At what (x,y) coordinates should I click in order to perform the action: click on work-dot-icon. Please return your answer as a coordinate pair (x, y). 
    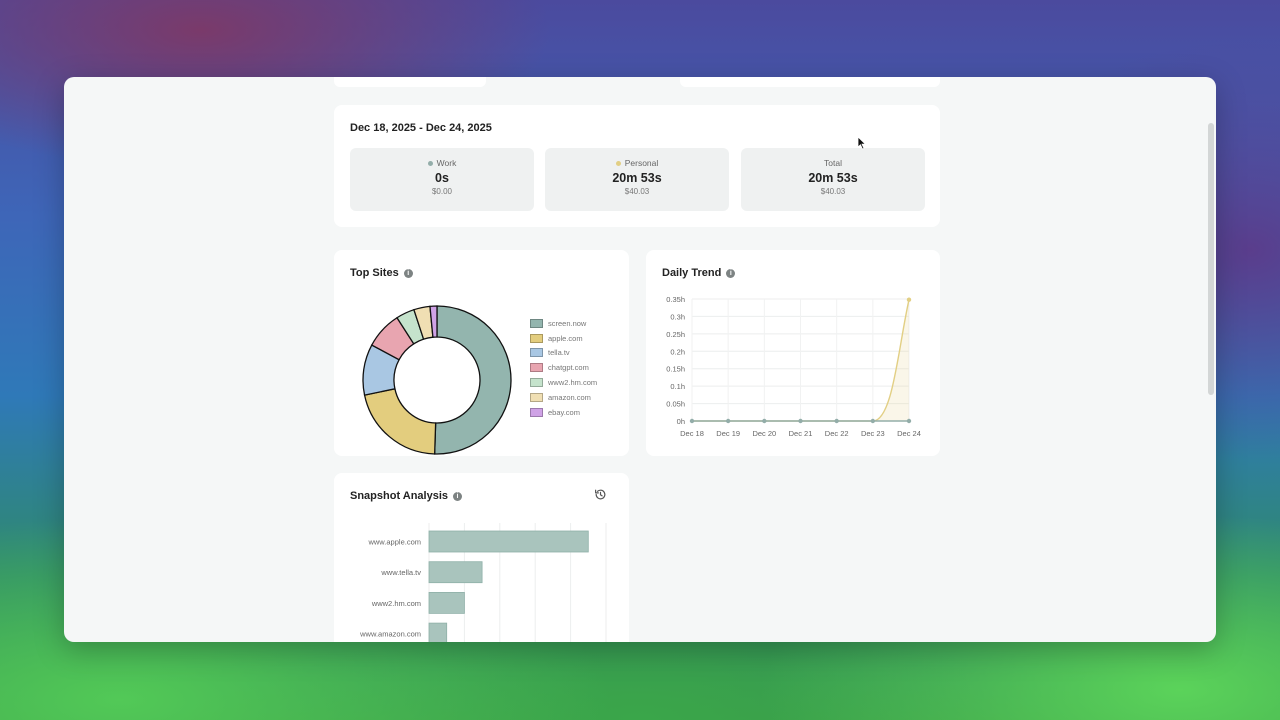
    Looking at the image, I should click on (430, 163).